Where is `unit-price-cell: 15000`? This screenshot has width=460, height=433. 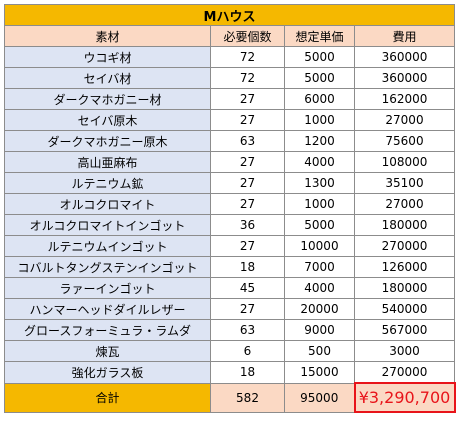 unit-price-cell: 15000 is located at coordinates (319, 372).